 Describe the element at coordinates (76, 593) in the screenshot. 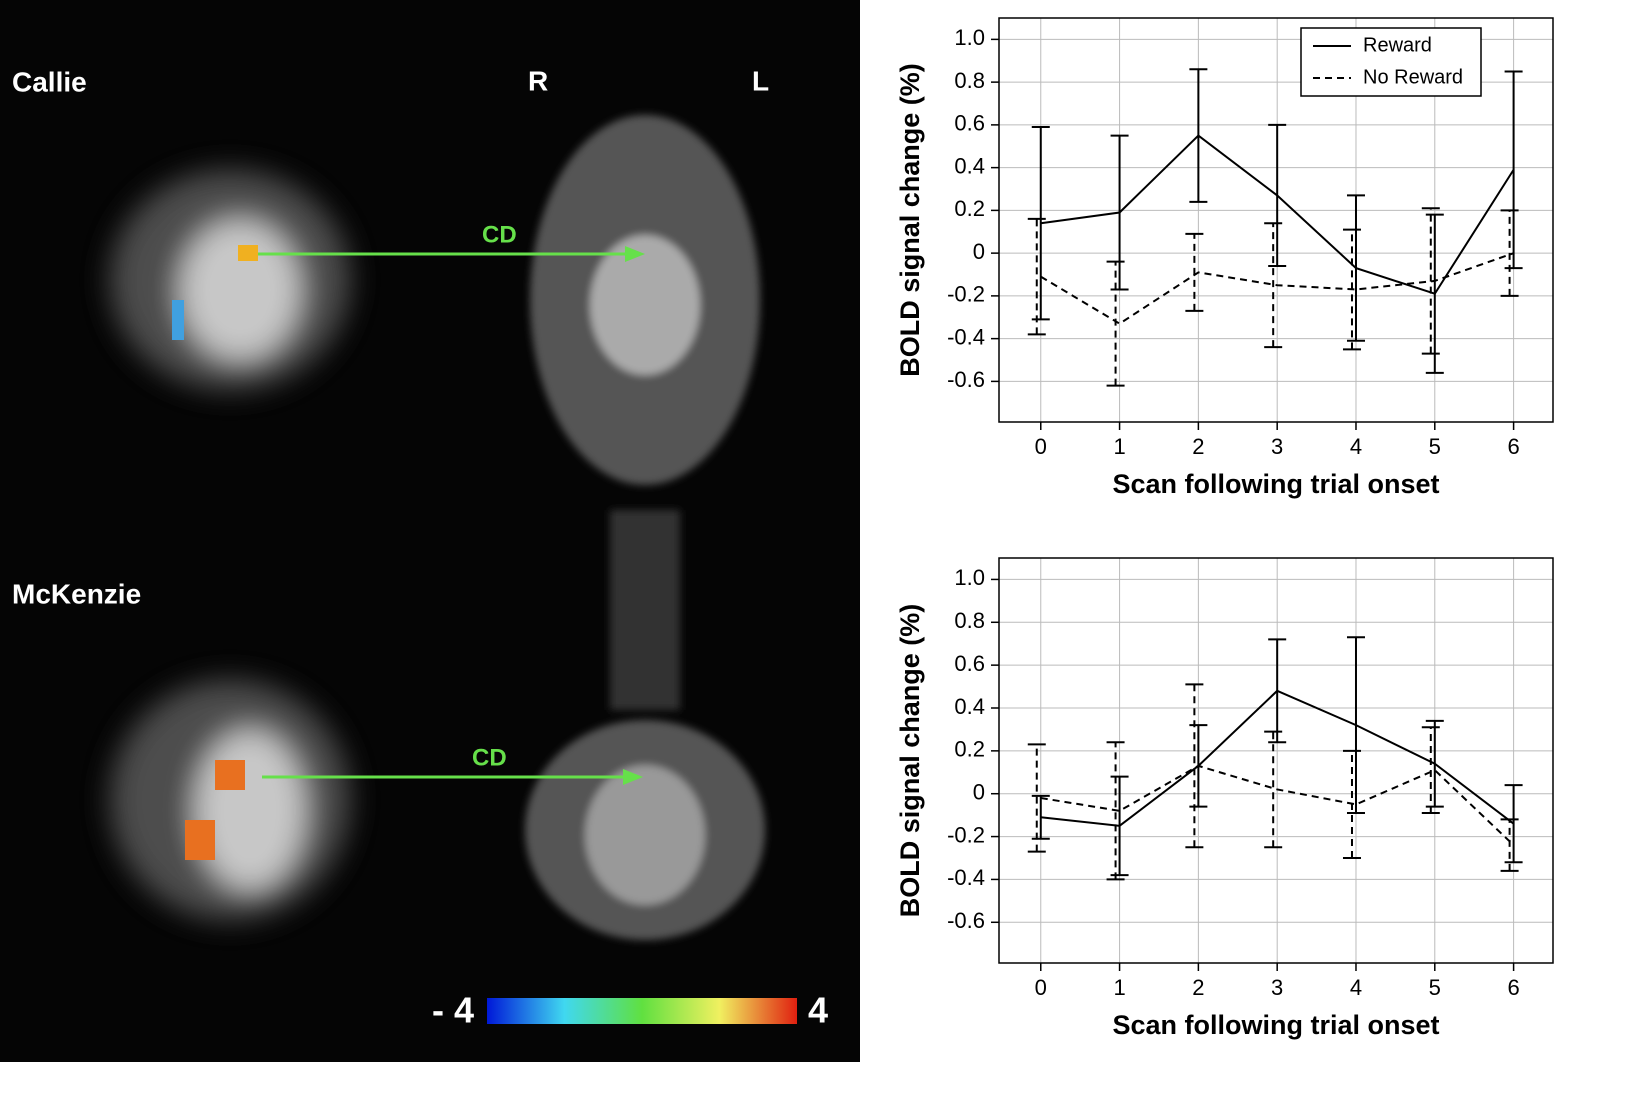

I see `subject-label: McKenzie` at that location.